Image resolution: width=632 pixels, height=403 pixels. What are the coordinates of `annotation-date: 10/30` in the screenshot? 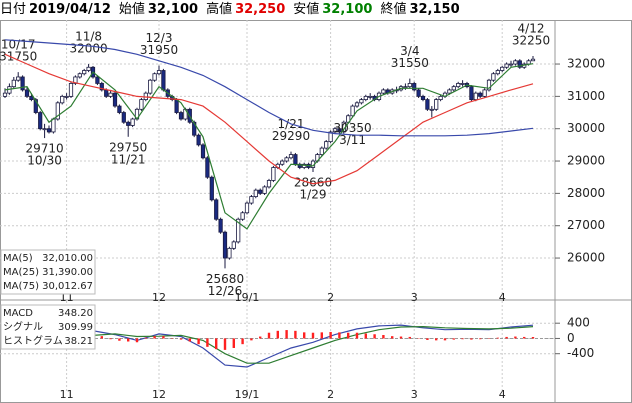 It's located at (44, 161).